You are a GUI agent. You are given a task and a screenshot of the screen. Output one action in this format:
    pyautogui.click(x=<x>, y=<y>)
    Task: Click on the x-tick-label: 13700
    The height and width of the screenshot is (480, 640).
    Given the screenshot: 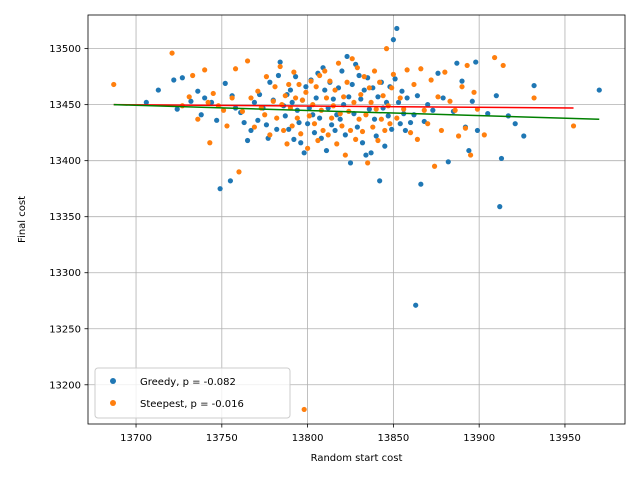 What is the action you would take?
    pyautogui.click(x=136, y=438)
    